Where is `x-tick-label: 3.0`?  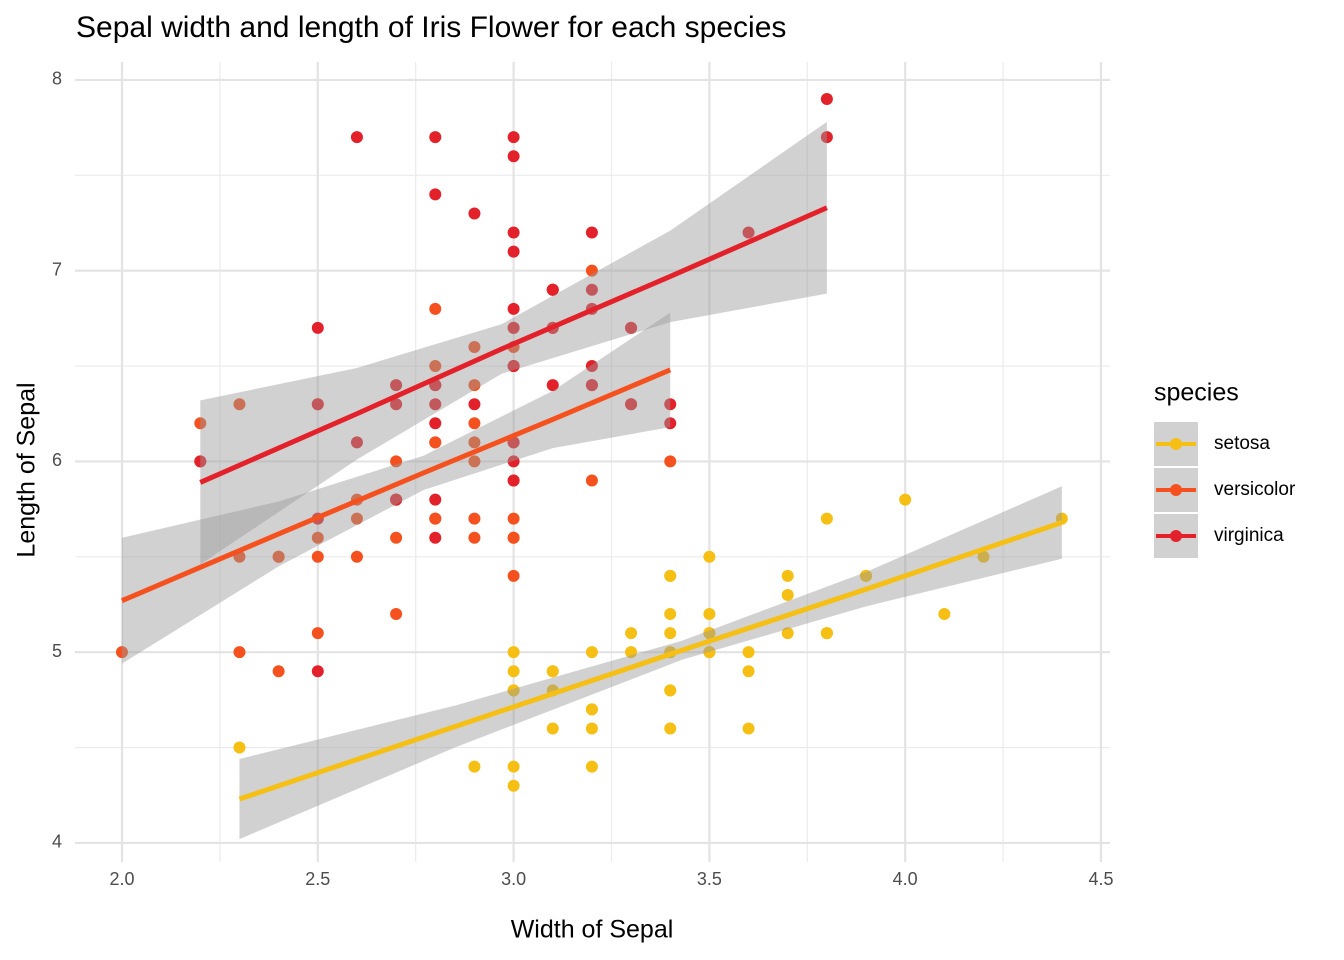 x-tick-label: 3.0 is located at coordinates (513, 879).